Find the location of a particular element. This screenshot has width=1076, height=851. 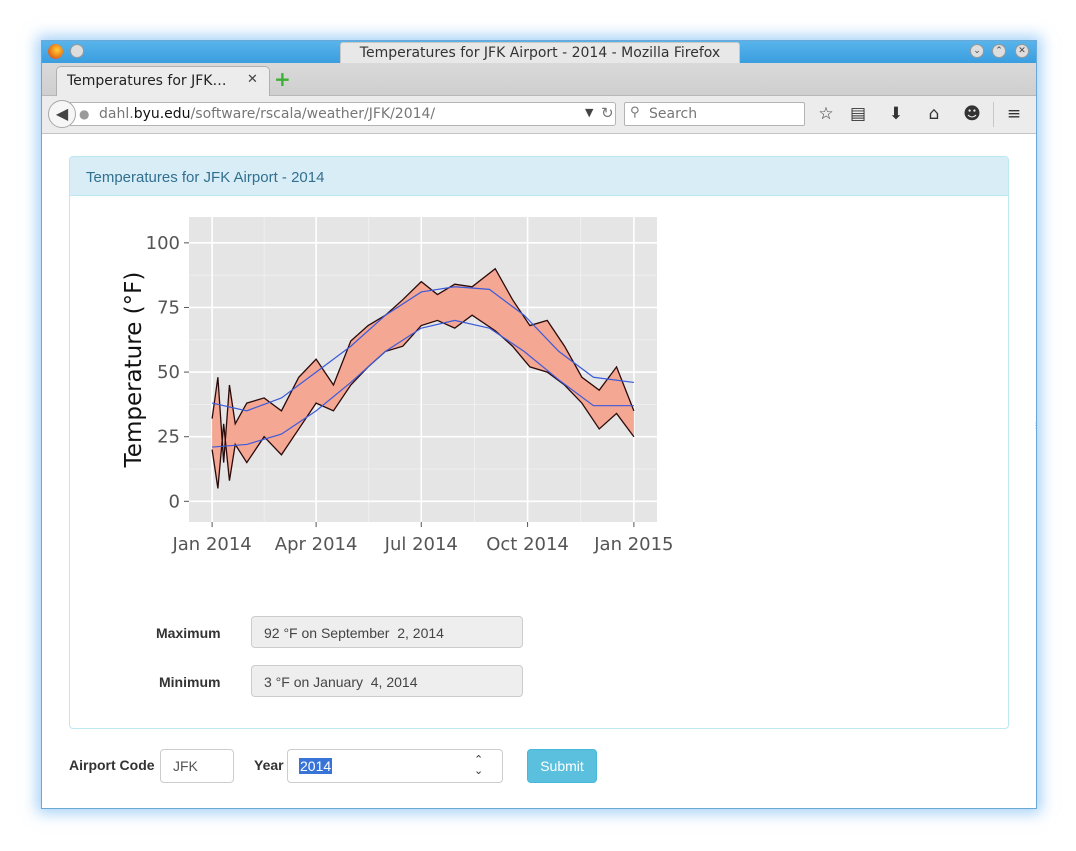

x-tick-label: Jul 2014 is located at coordinates (421, 544).